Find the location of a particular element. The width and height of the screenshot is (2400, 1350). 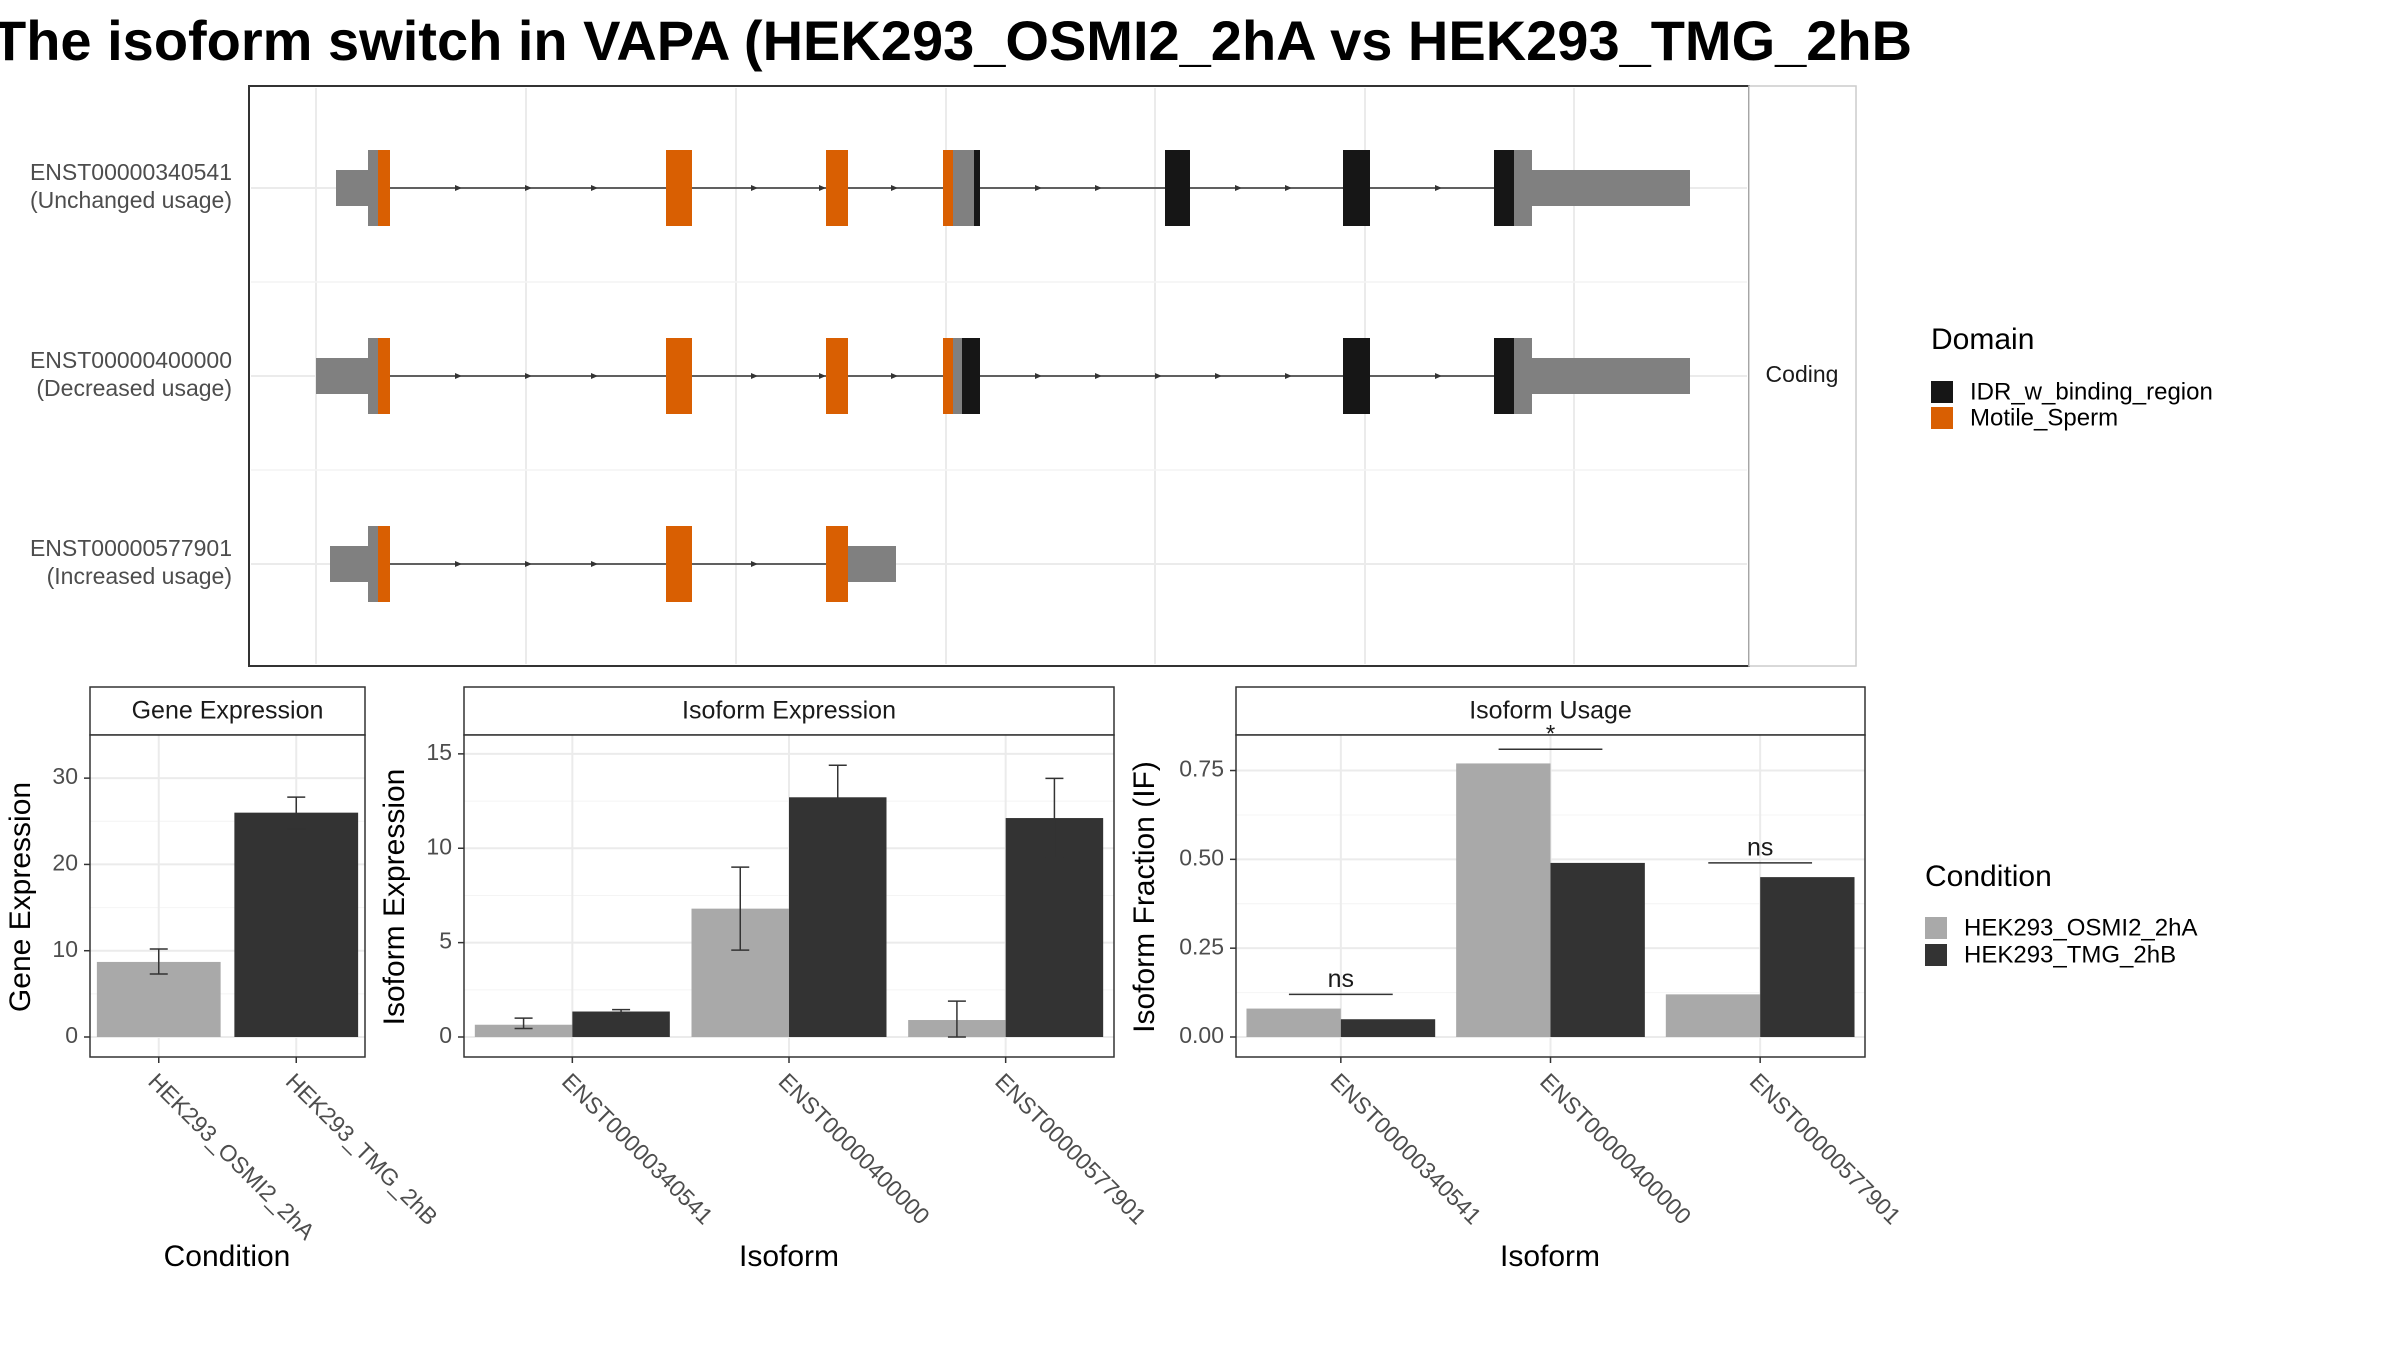

panel-strip-title: Isoform Expression is located at coordinates (789, 711).